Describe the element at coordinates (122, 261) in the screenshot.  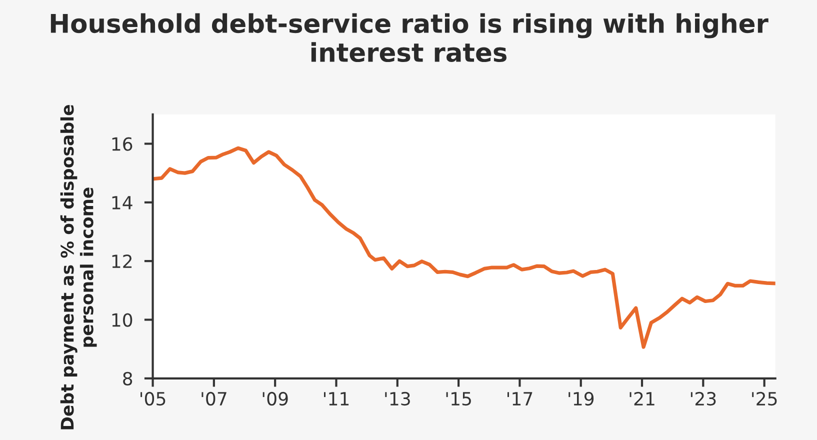
I see `y-tick-label: 12` at that location.